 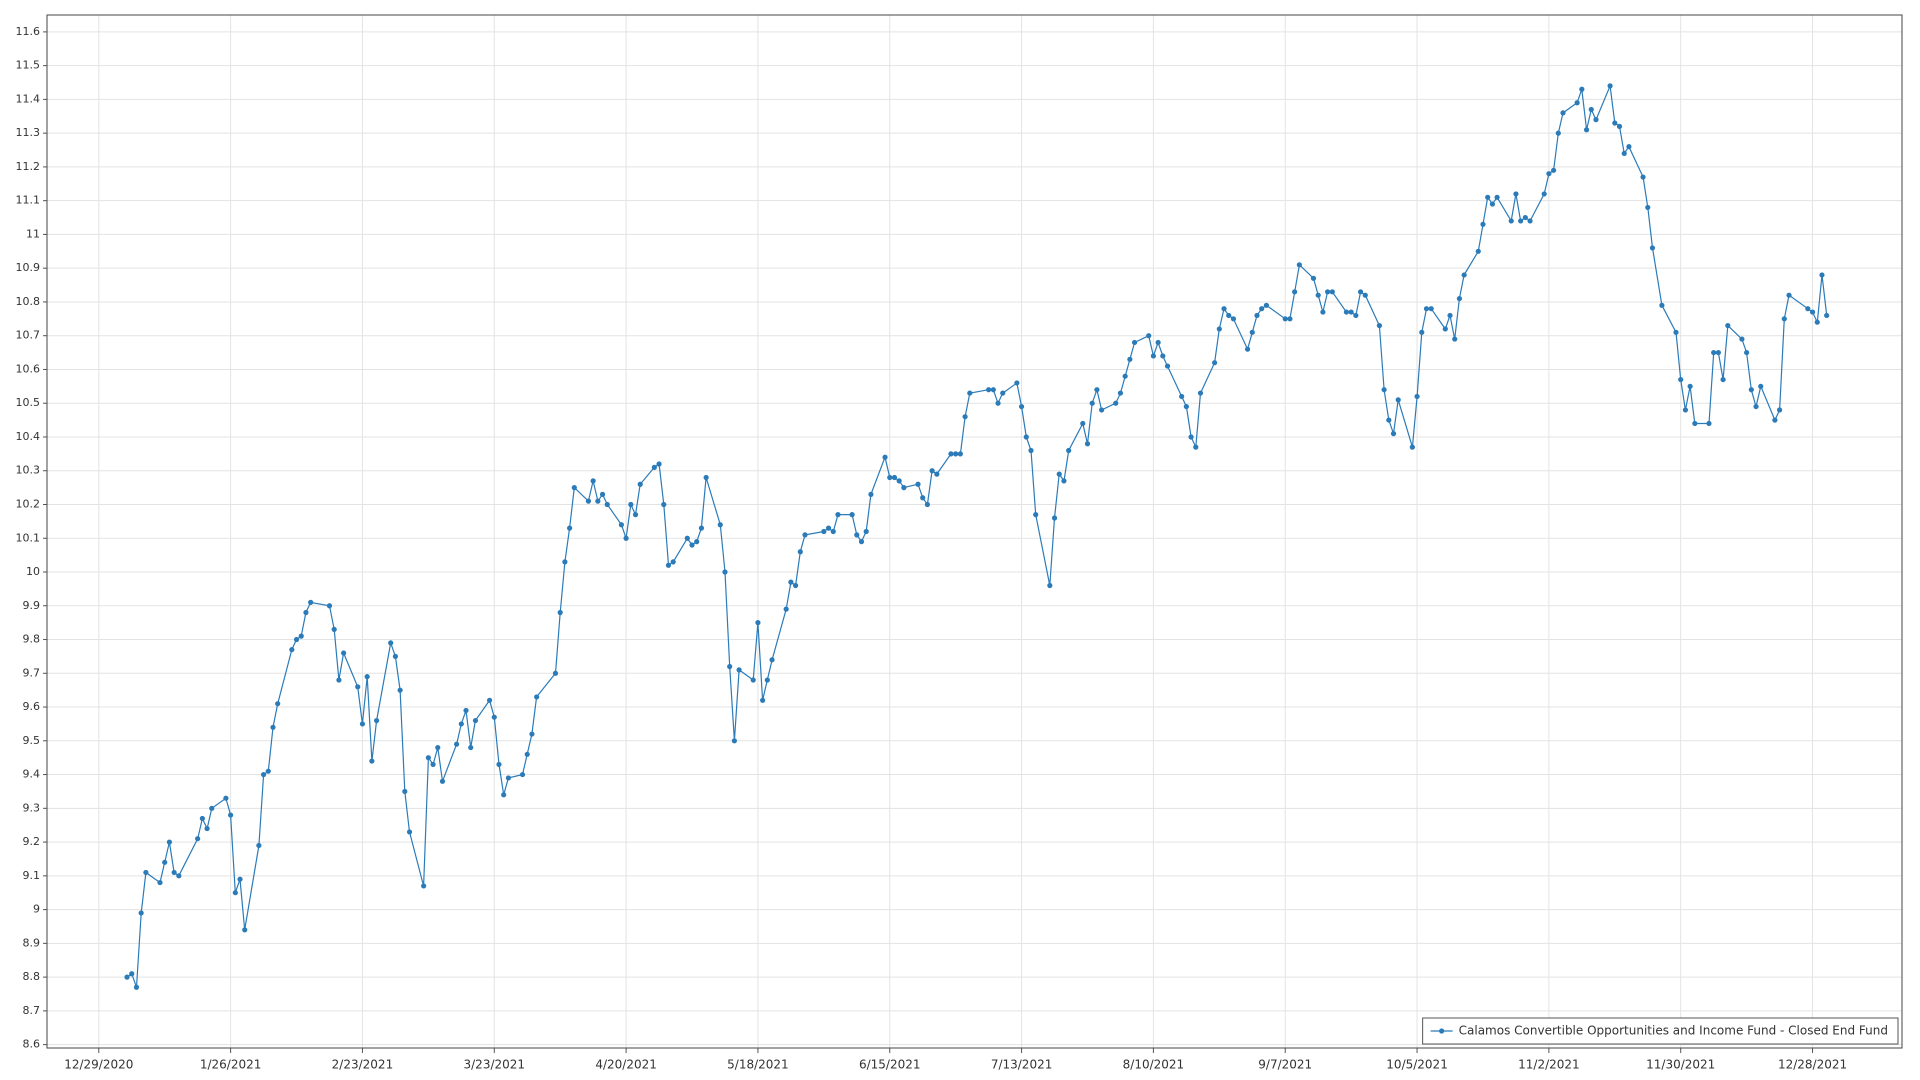 What do you see at coordinates (1812, 1065) in the screenshot?
I see `x-tick-label: 12/28/2021` at bounding box center [1812, 1065].